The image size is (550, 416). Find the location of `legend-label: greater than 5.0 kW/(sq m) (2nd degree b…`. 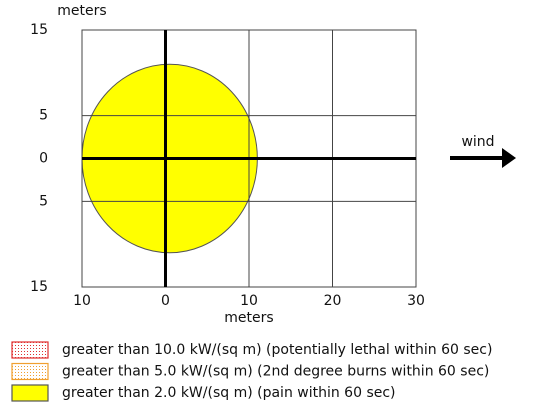

legend-label: greater than 5.0 kW/(sq m) (2nd degree b… is located at coordinates (275, 372).